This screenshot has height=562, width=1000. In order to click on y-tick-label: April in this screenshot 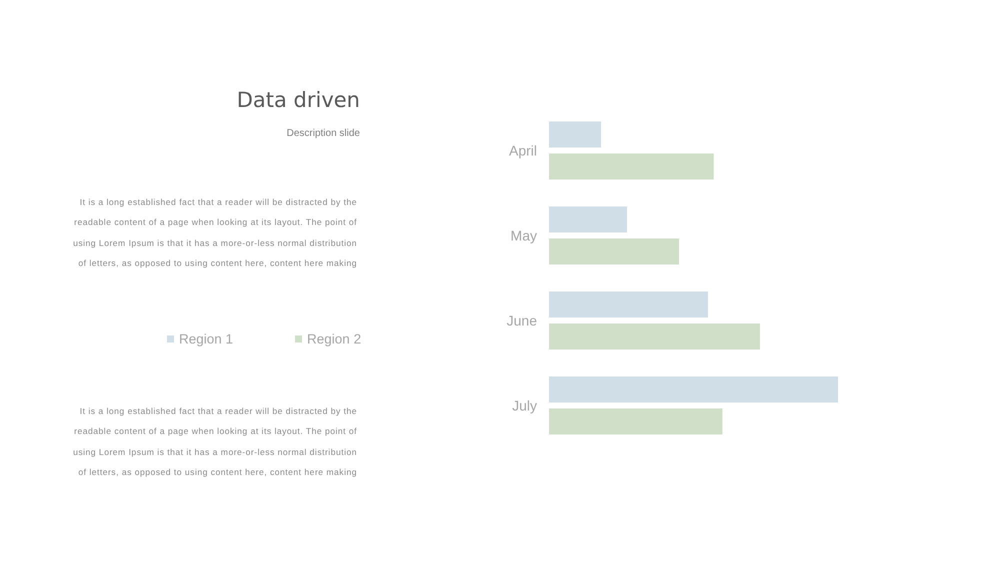, I will do `click(522, 150)`.